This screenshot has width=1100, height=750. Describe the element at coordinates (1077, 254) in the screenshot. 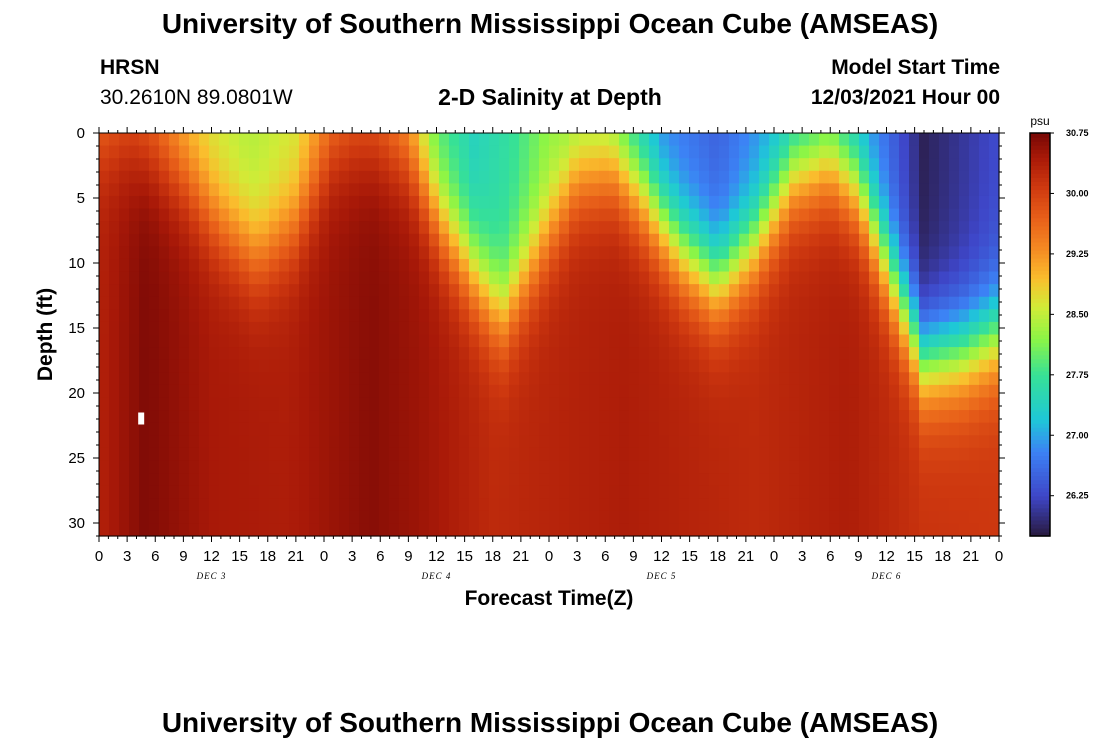

I see `colorbar-tick-label: 29.25` at that location.